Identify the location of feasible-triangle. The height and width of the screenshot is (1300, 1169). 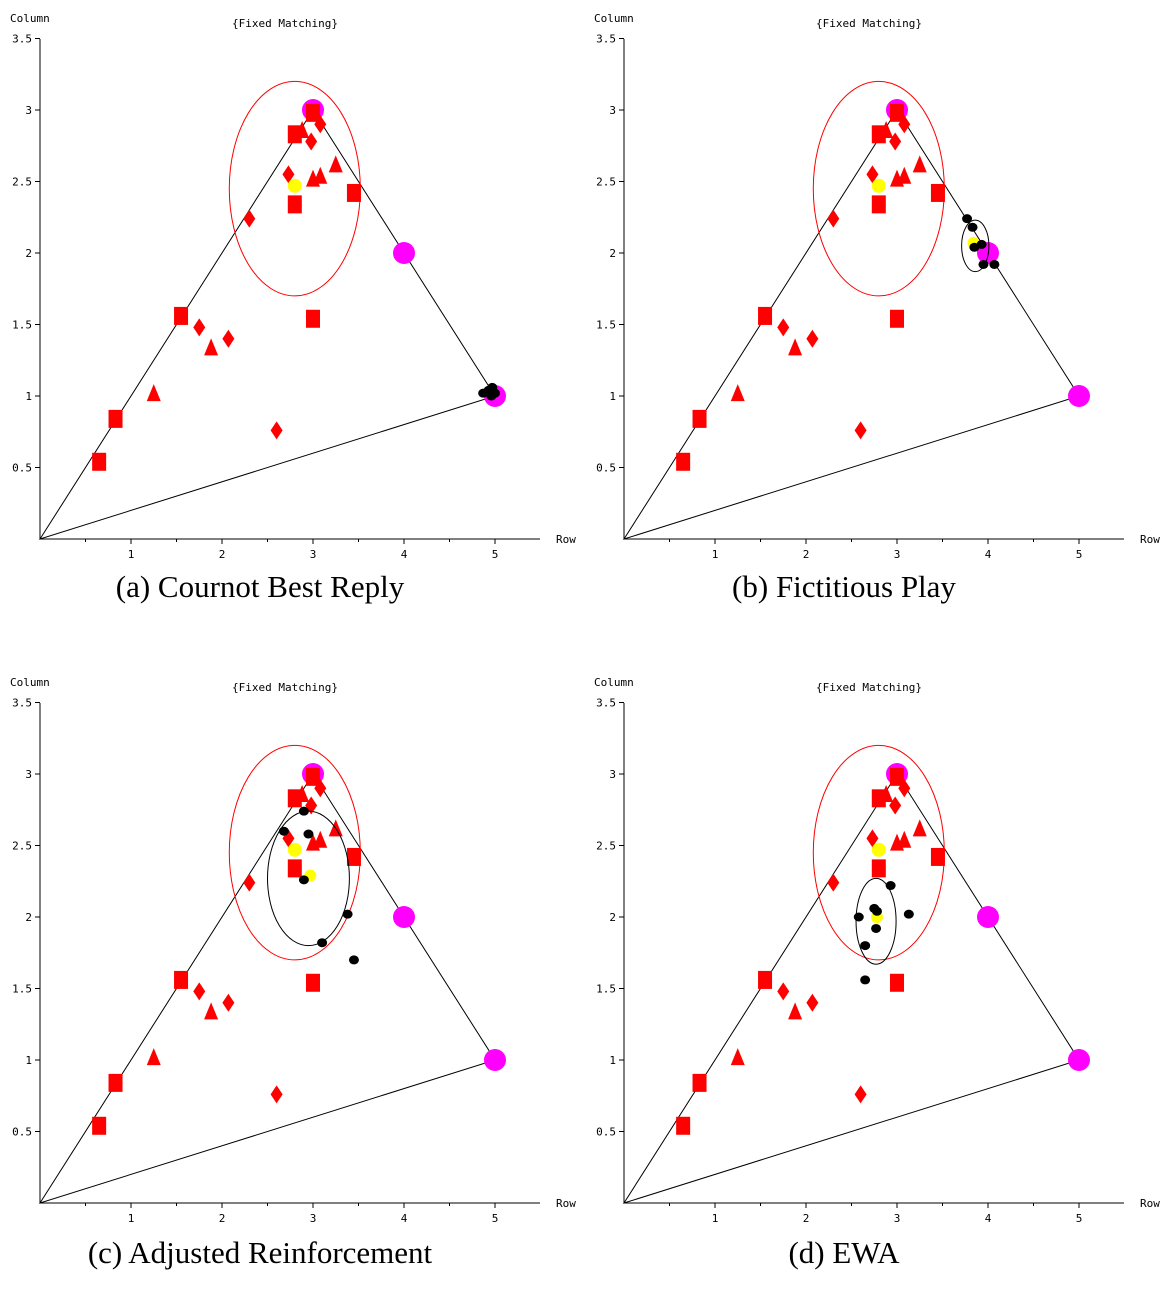
(851, 324).